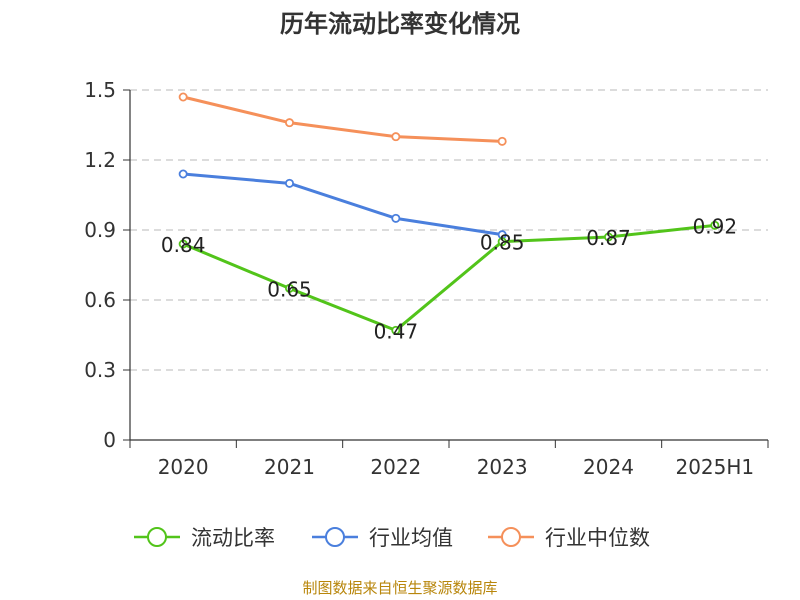 Image resolution: width=800 pixels, height=600 pixels. What do you see at coordinates (597, 538) in the screenshot?
I see `legend-label: 行业中位数` at bounding box center [597, 538].